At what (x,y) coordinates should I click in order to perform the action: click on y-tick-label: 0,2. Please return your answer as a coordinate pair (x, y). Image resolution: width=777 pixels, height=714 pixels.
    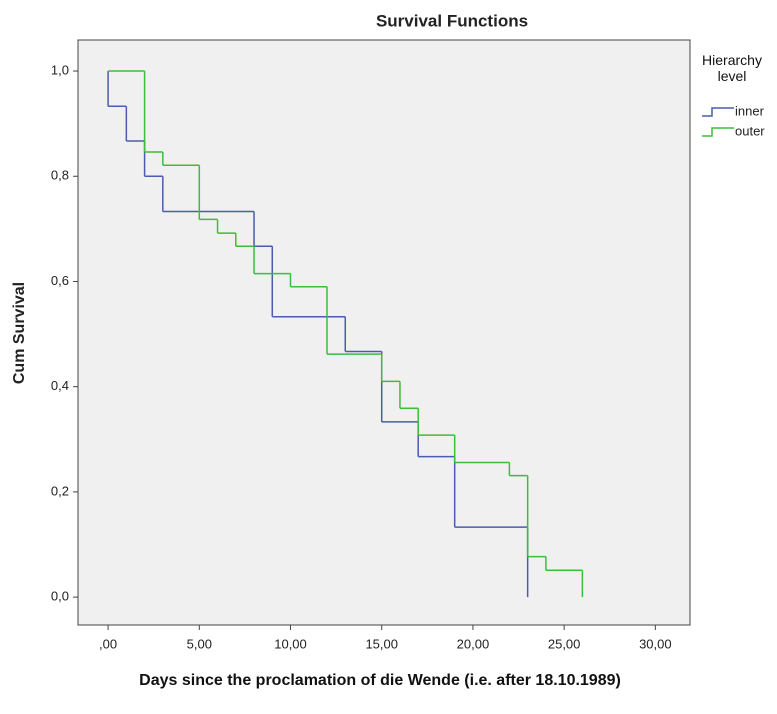
    Looking at the image, I should click on (60, 490).